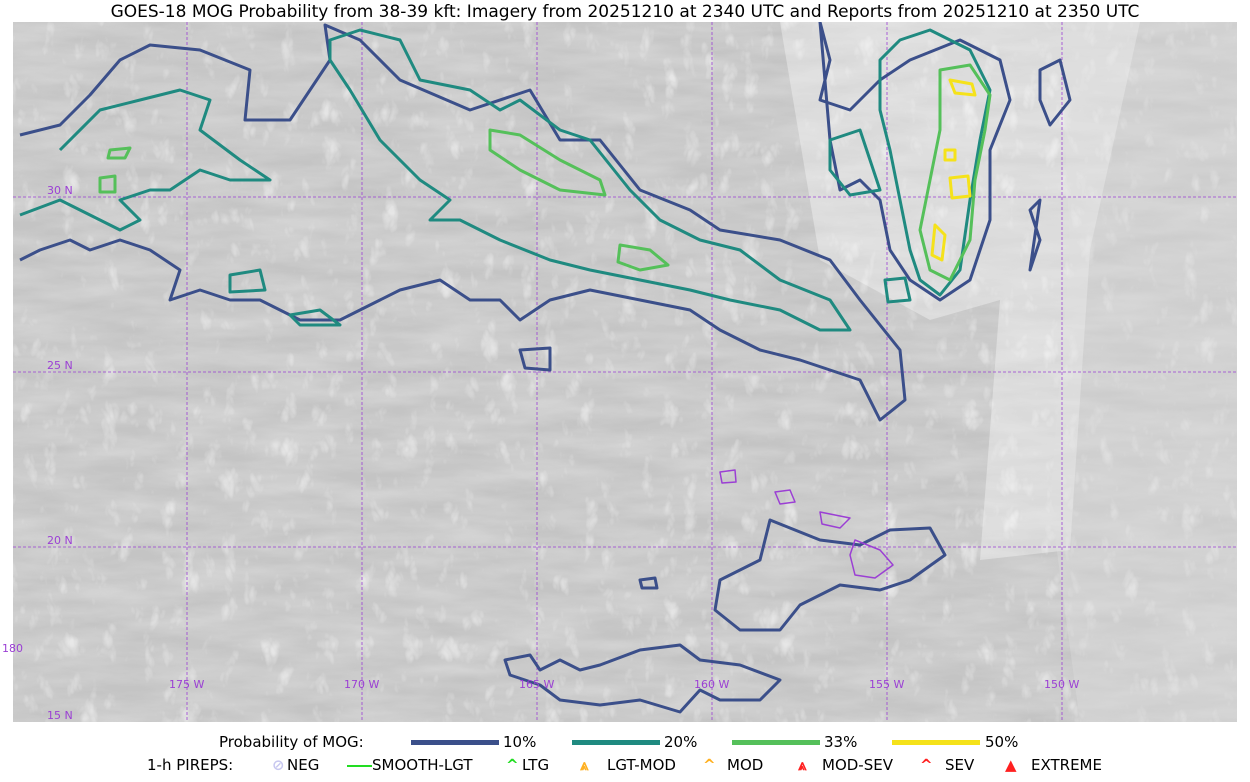 Image resolution: width=1250 pixels, height=782 pixels. Describe the element at coordinates (1061, 684) in the screenshot. I see `longitude-label: 150 W` at that location.